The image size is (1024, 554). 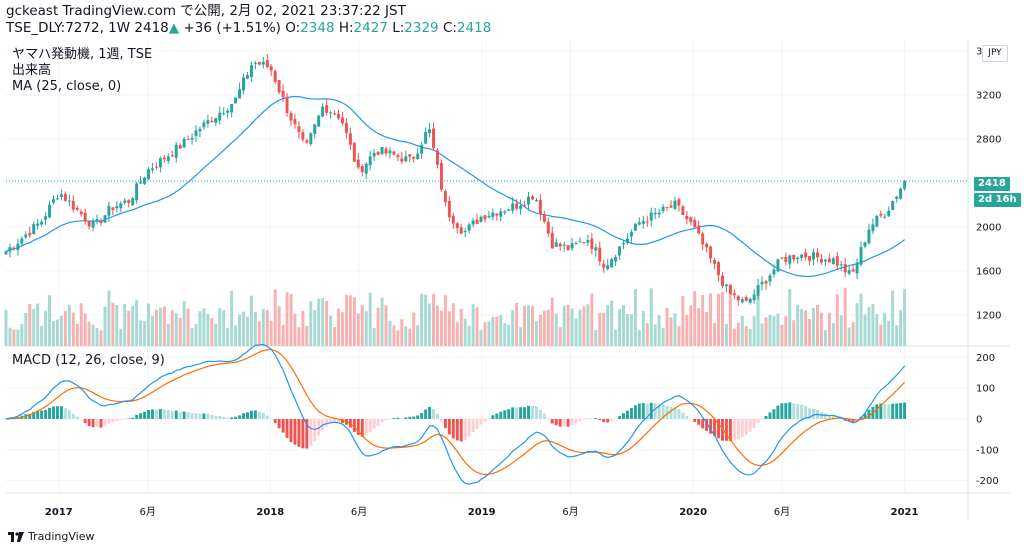 I want to click on footer-brand: TradingView, so click(x=51, y=536).